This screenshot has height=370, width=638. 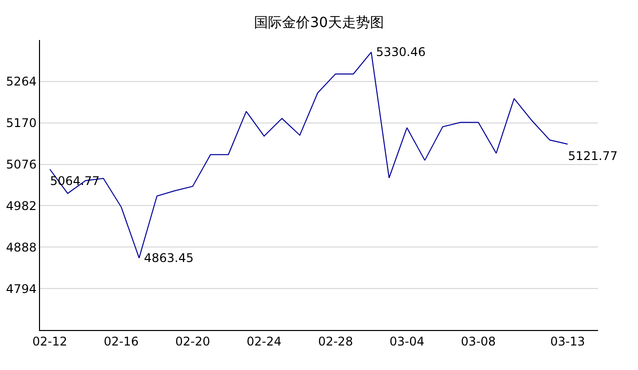 I want to click on x-tick-label: 02-16, so click(x=121, y=341).